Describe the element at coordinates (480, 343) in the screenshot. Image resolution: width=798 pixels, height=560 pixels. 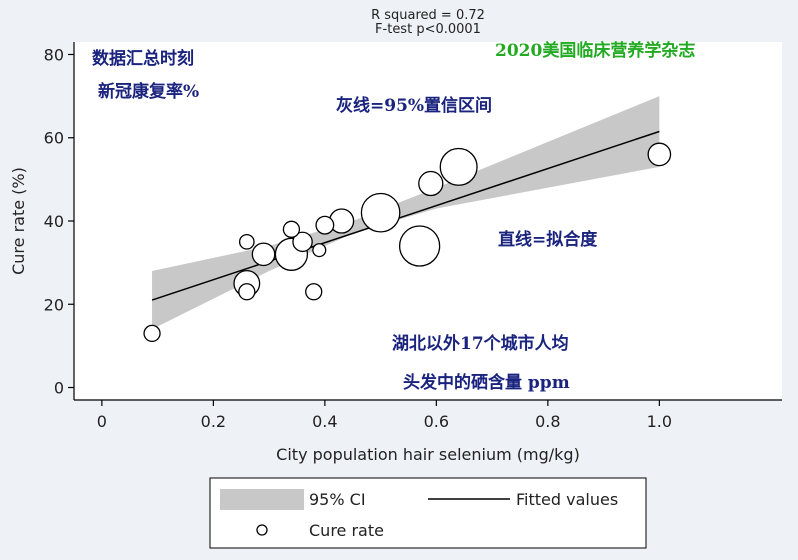
I see `annotation-selenium-line-1: 湖北以外17个城市人均` at that location.